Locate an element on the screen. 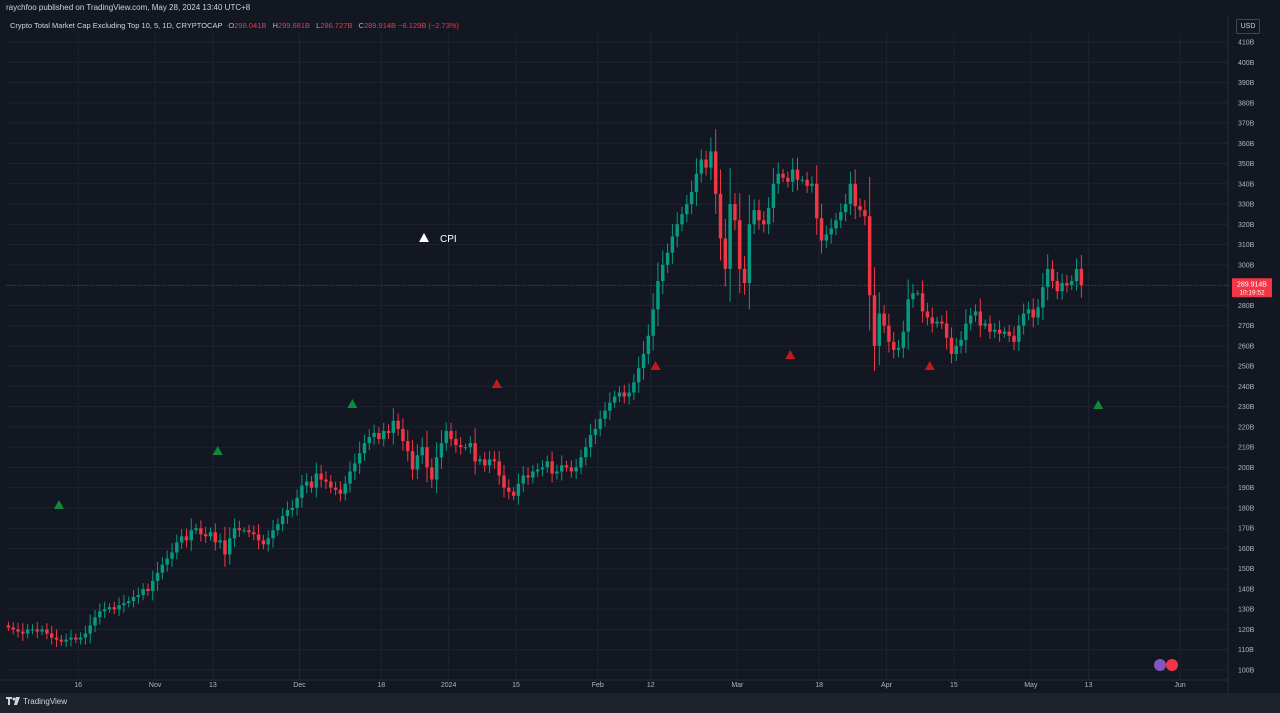 The image size is (1280, 713). y-tick-label: 100B is located at coordinates (1246, 671).